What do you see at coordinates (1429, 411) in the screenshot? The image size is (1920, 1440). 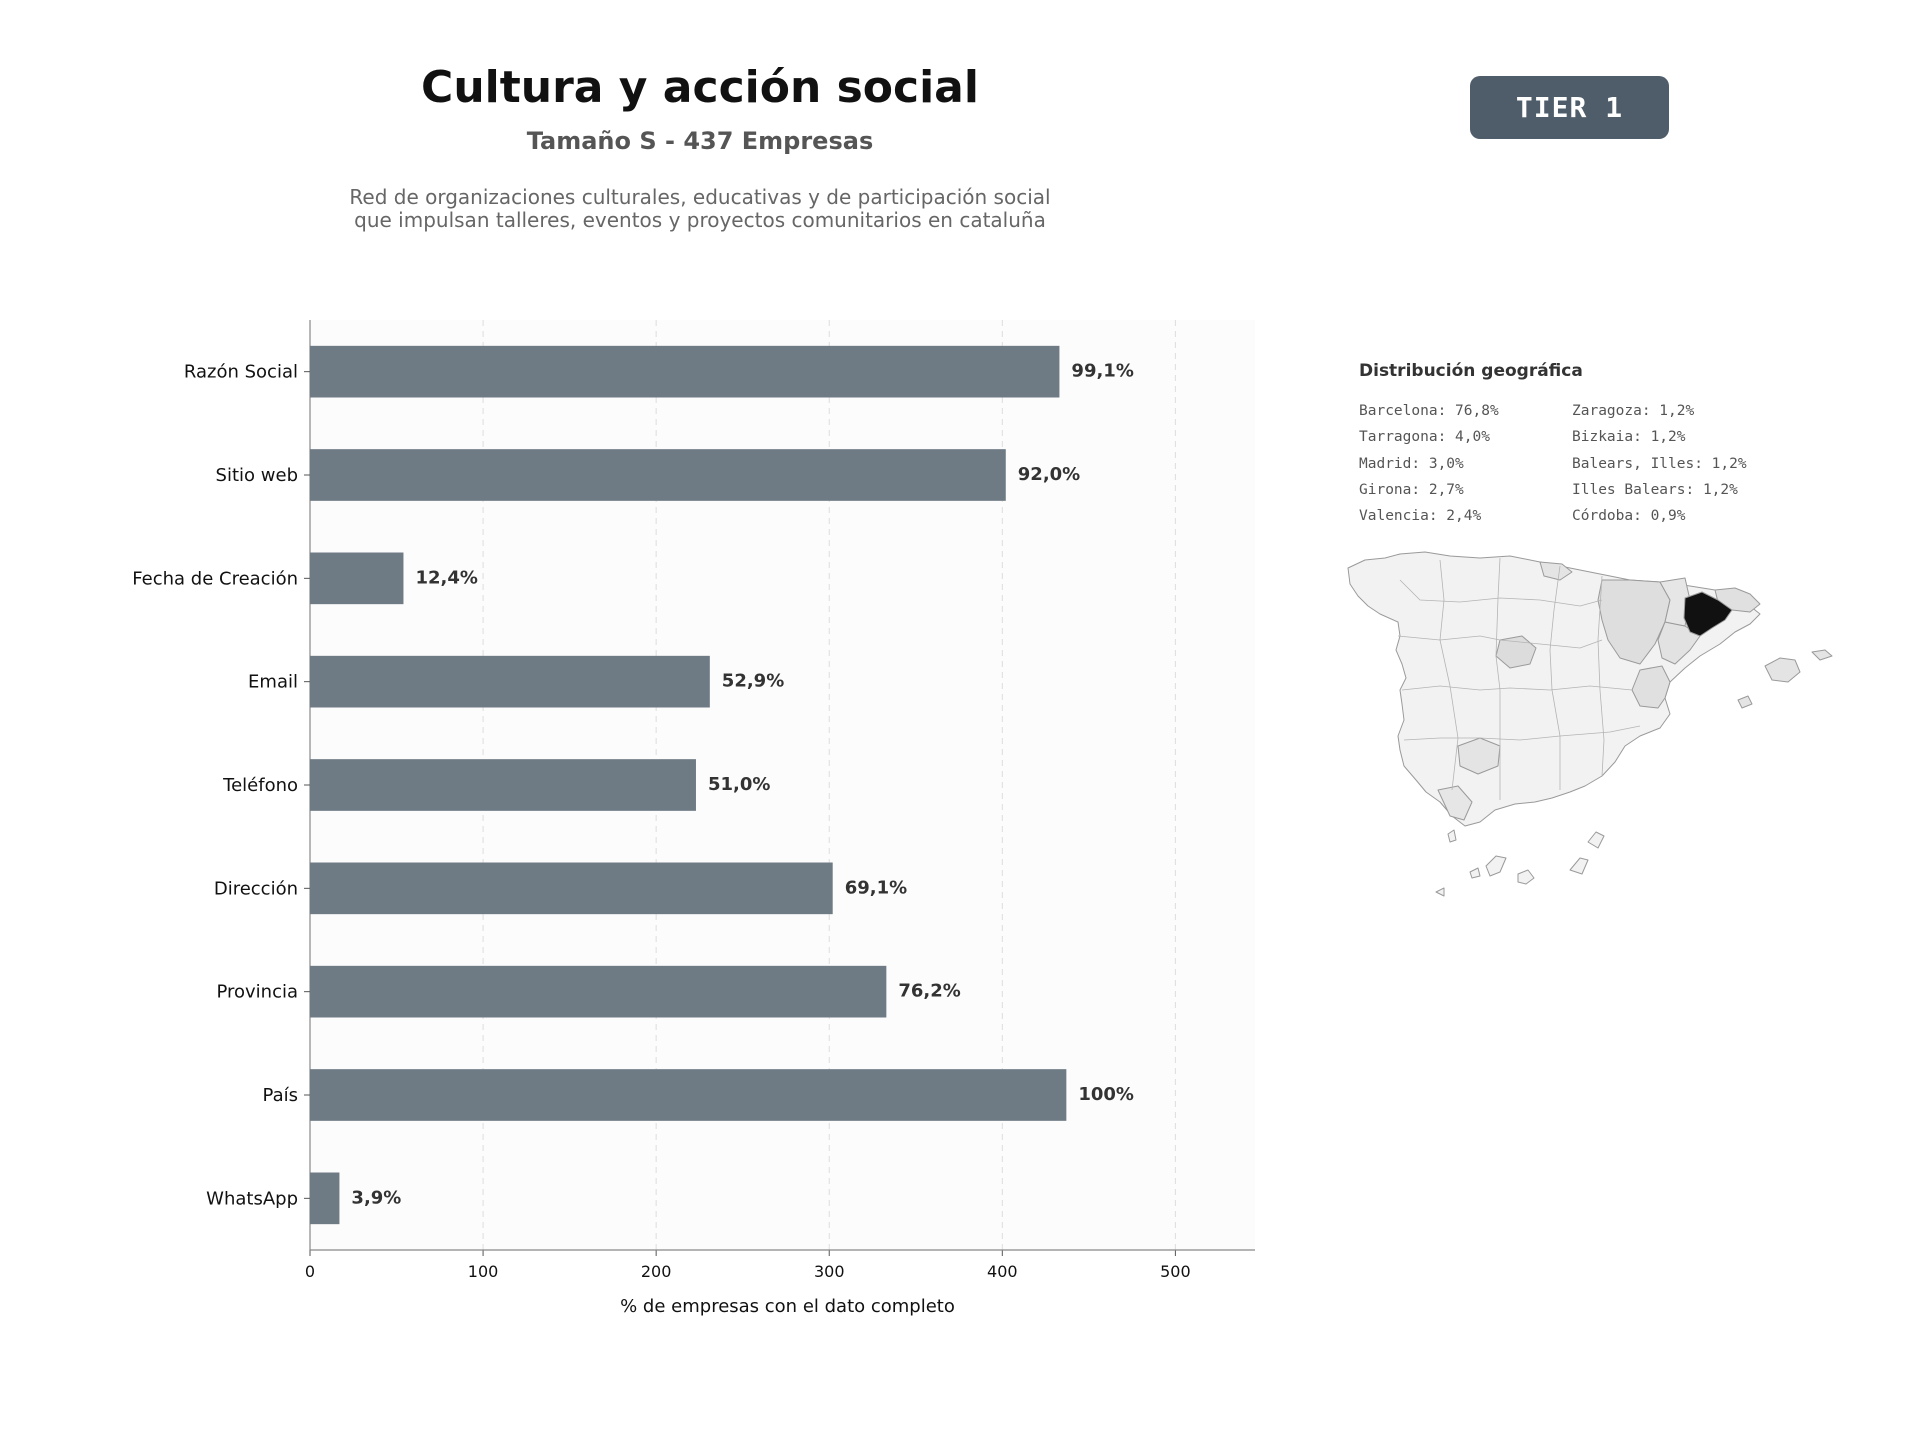 I see `geo-item: Barcelona: 76,8%` at bounding box center [1429, 411].